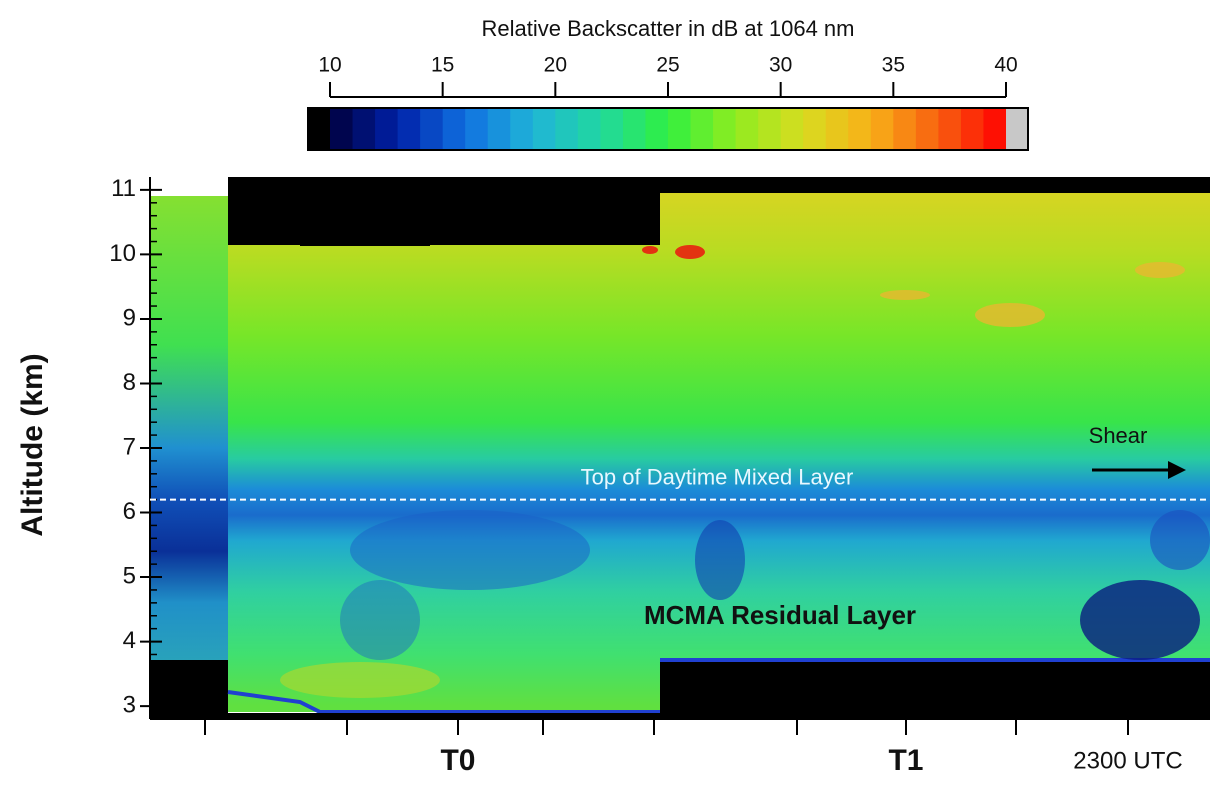  Describe the element at coordinates (129, 317) in the screenshot. I see `y-tick-label: 9` at that location.